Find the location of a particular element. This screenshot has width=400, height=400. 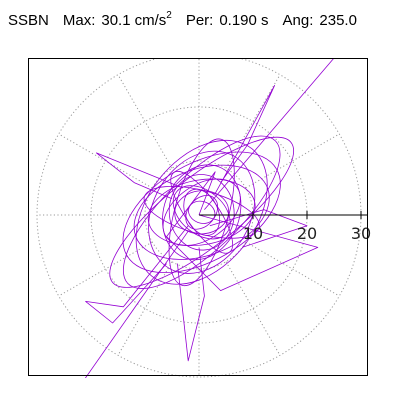

station-code: SSBN is located at coordinates (28, 20).